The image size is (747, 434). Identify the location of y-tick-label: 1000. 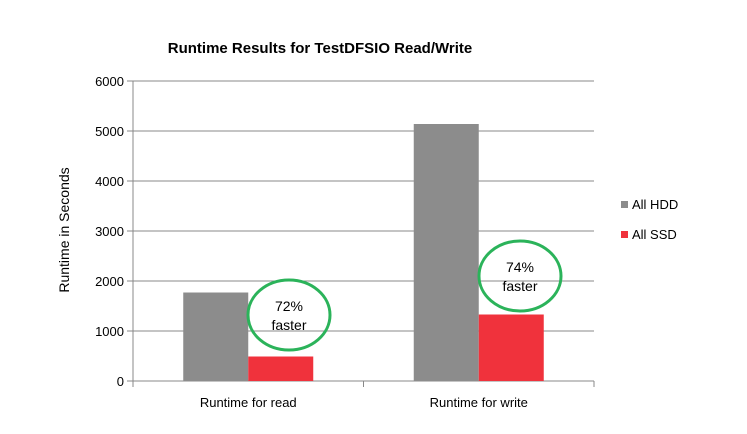
(109, 331).